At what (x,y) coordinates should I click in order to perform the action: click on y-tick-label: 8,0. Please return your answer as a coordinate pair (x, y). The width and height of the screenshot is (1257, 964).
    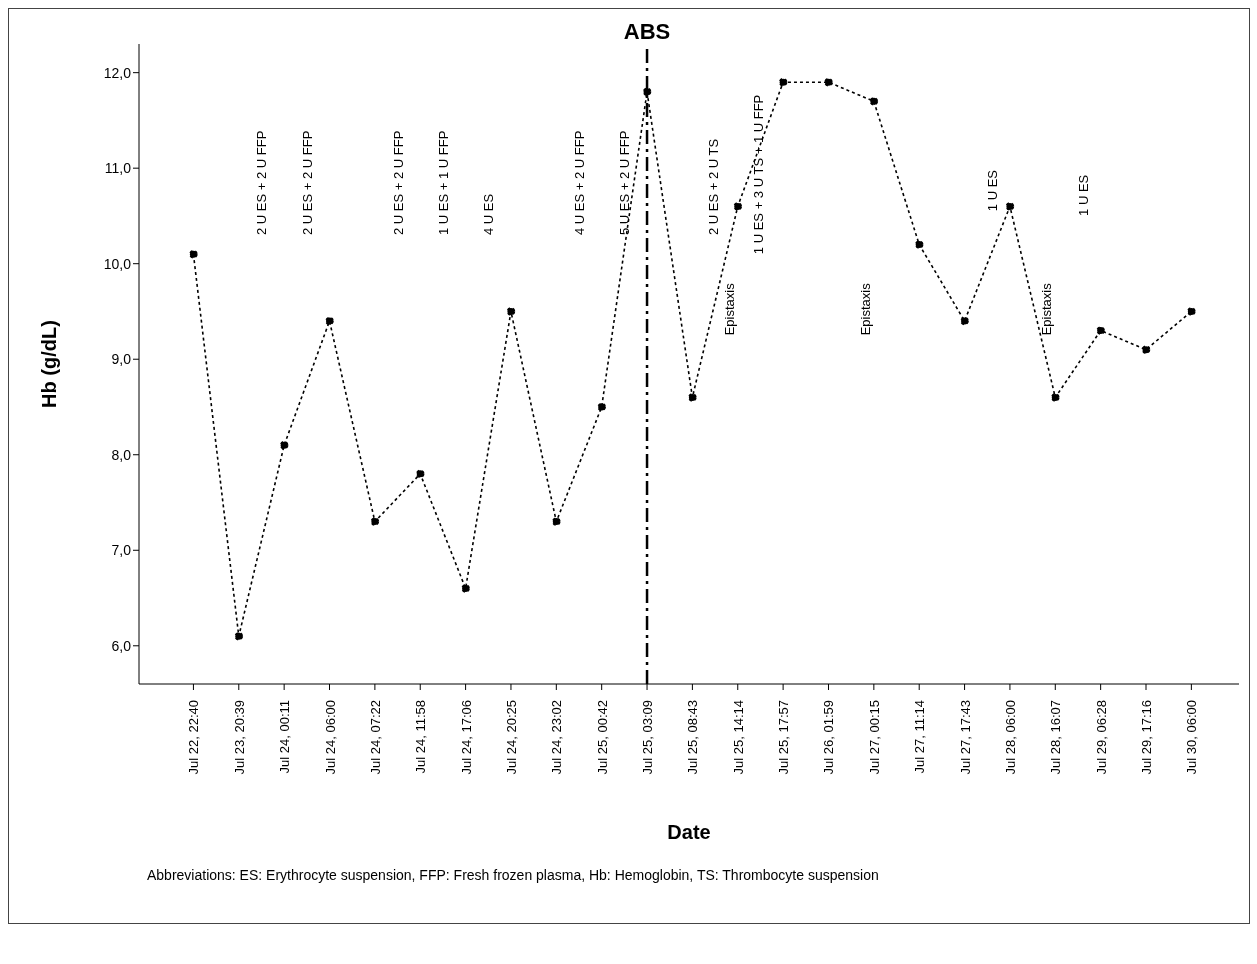
    Looking at the image, I should click on (121, 454).